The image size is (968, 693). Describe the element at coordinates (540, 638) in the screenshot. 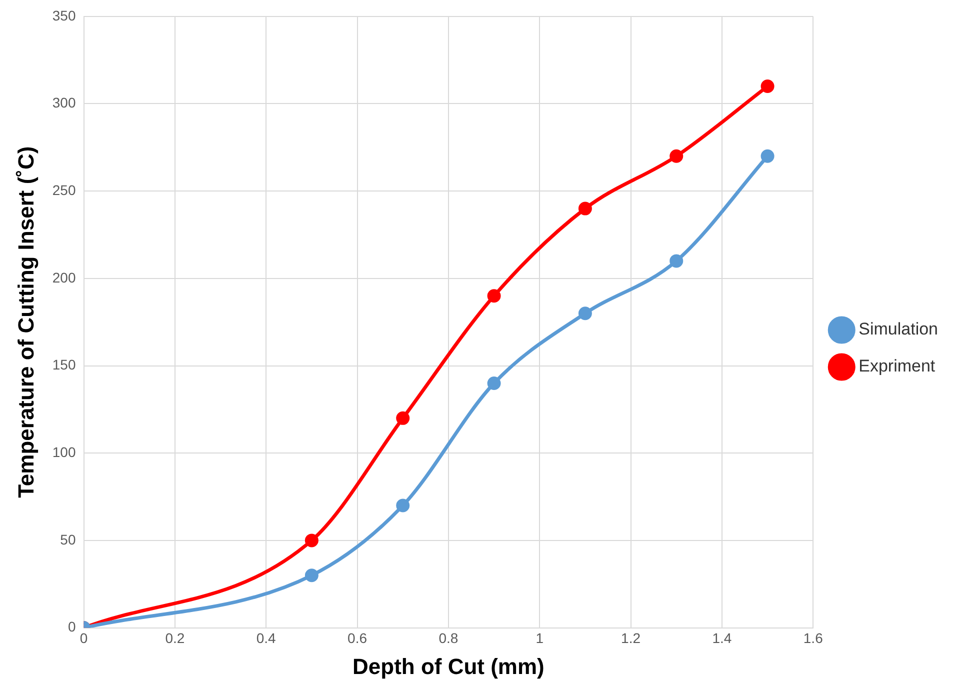

I see `x-tick-label: 1` at that location.